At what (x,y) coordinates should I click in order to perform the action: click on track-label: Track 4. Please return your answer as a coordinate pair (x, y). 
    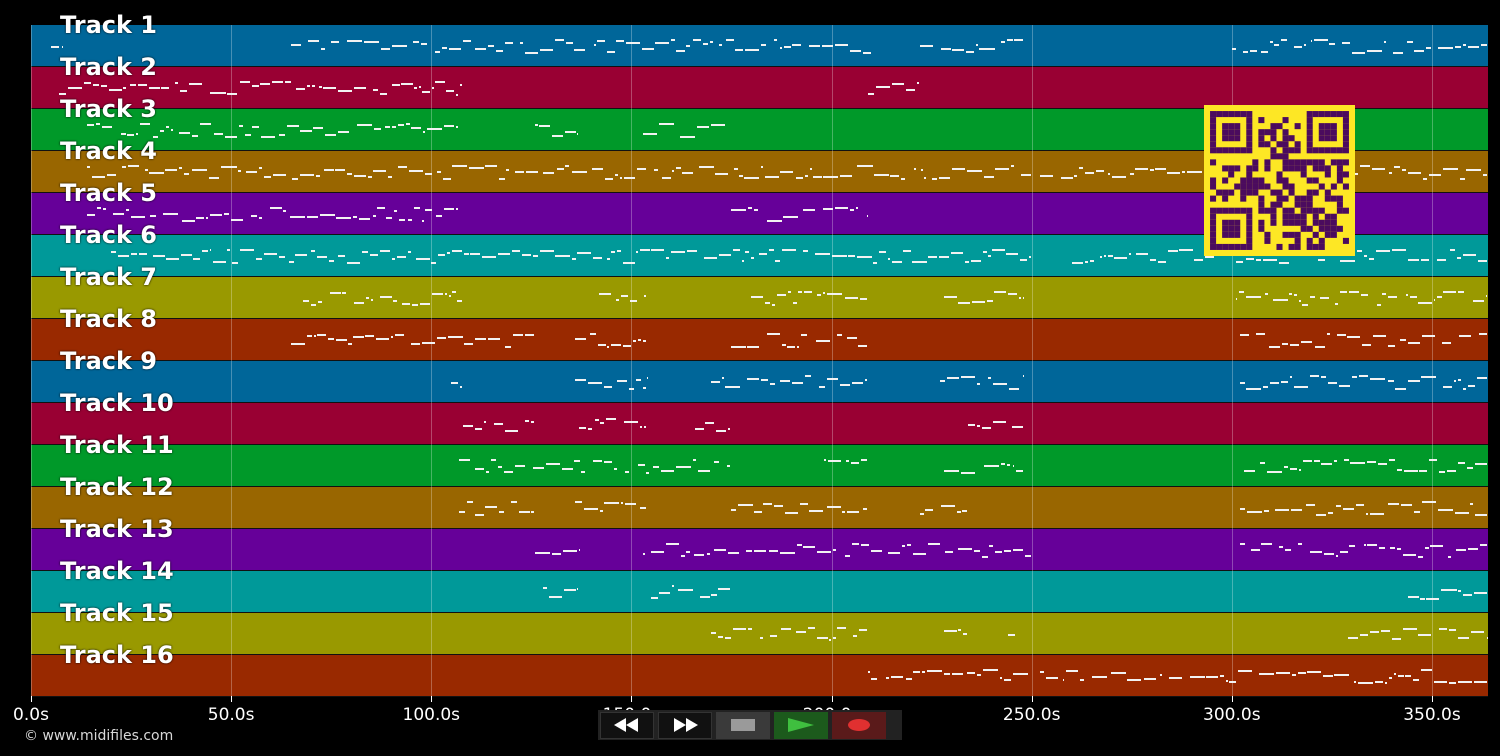
    Looking at the image, I should click on (109, 151).